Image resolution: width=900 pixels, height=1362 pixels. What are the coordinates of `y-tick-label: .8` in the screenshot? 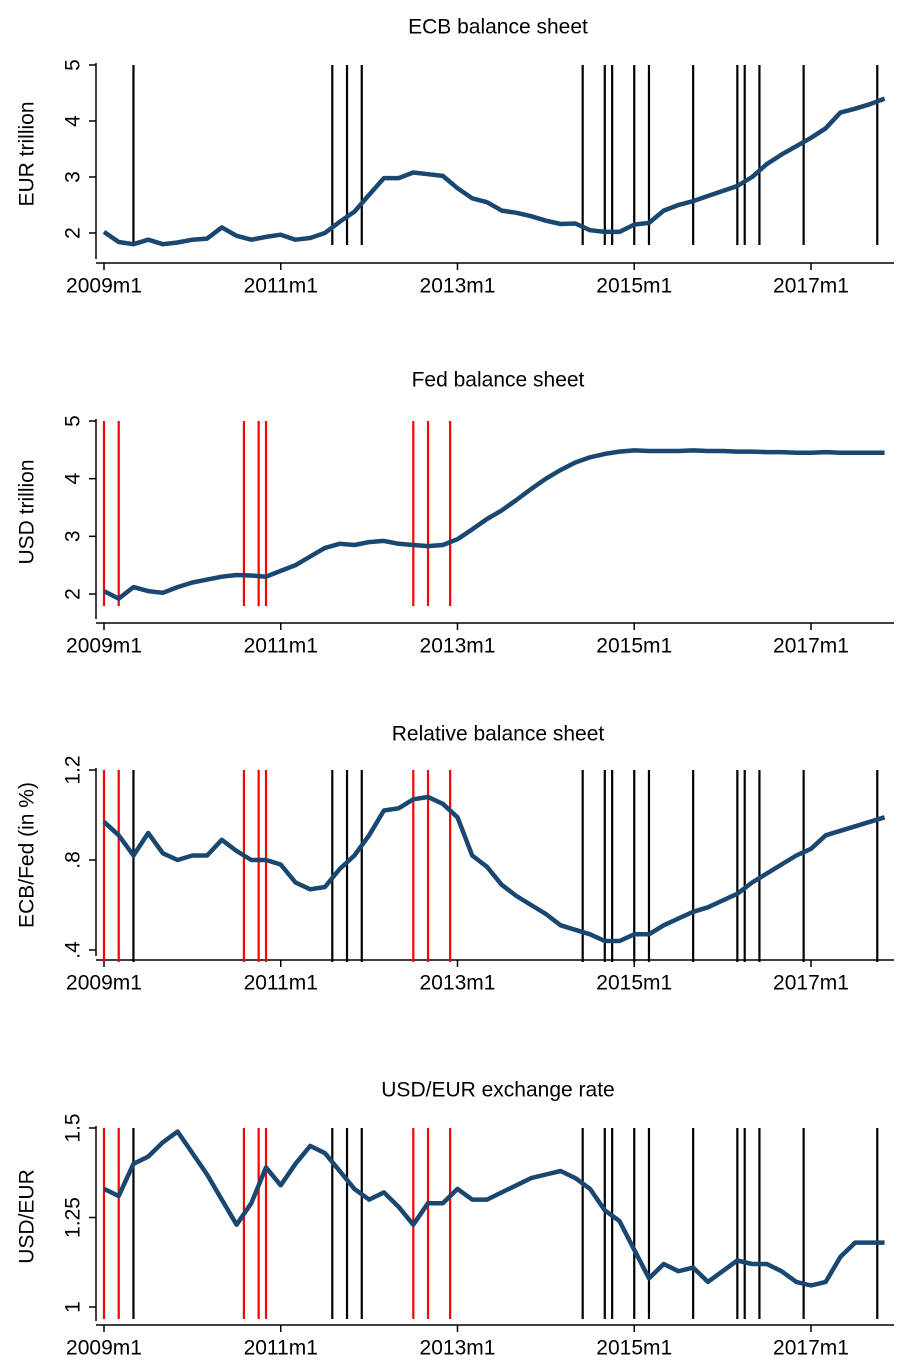 It's located at (73, 860).